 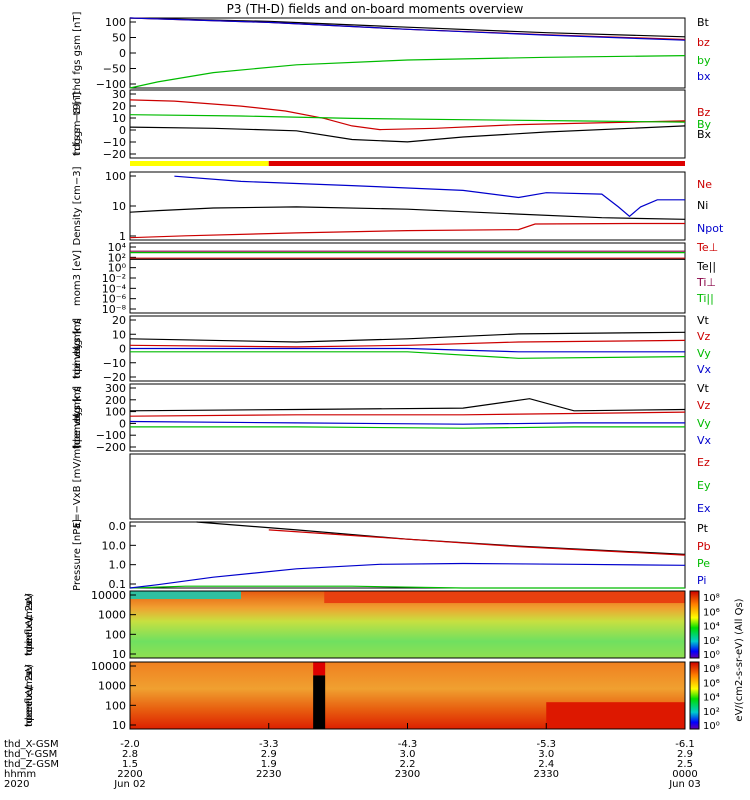 I want to click on y-axis-label: thd peem velocity gsm [km/s], so click(x=77, y=417).